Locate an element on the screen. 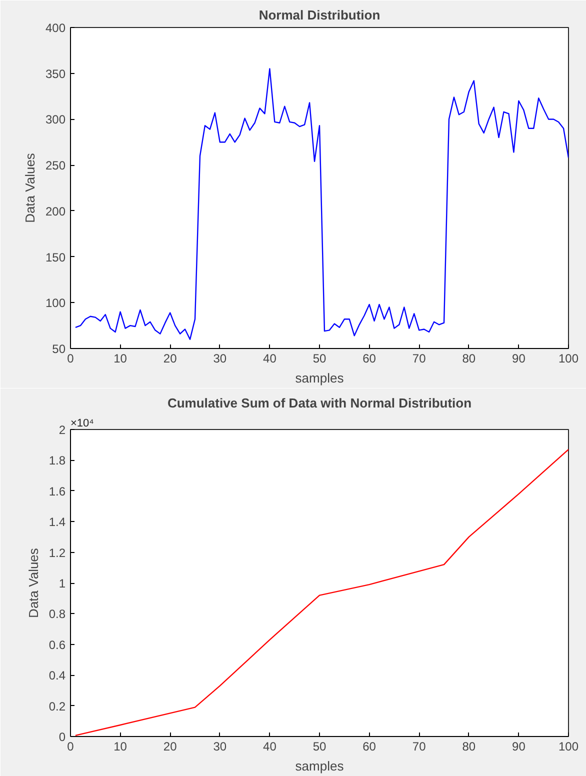 This screenshot has width=586, height=776. chart-title: Cumulative Sum of Data with Normal Distribution is located at coordinates (319, 403).